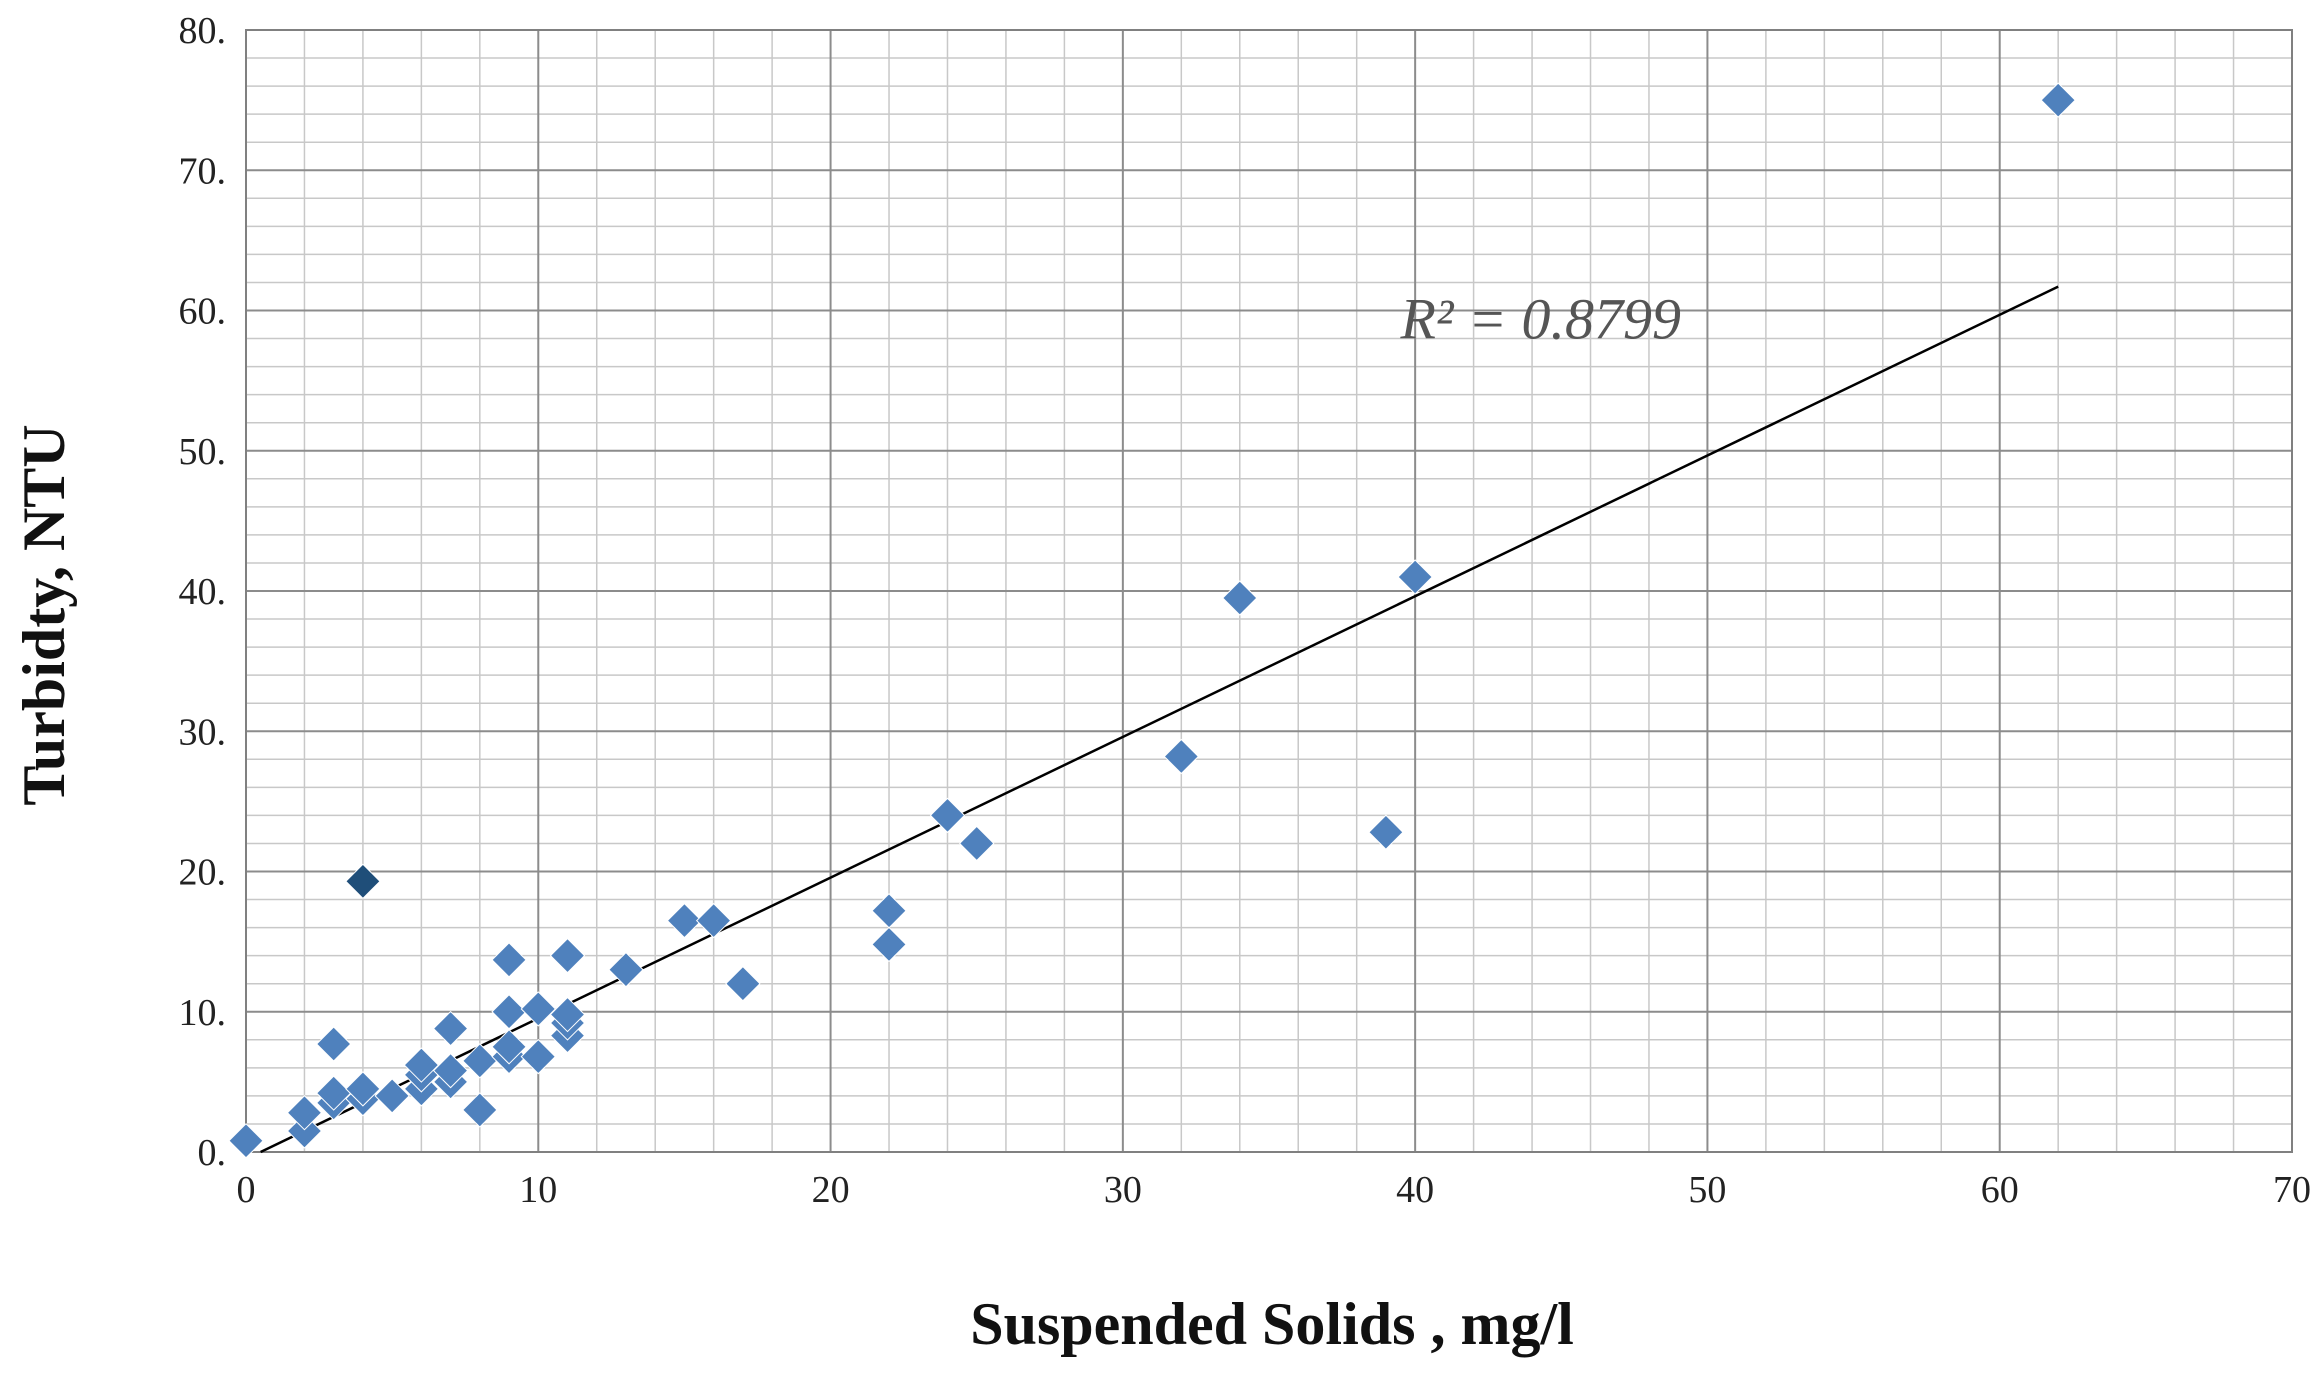 This screenshot has width=2322, height=1374. Describe the element at coordinates (203, 1013) in the screenshot. I see `y-tick-label: 10.` at that location.